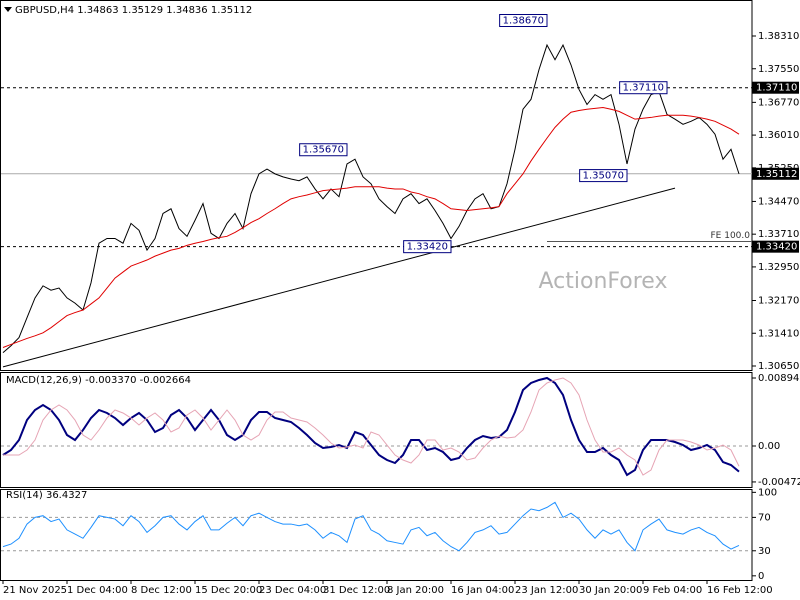  Describe the element at coordinates (8, 9) in the screenshot. I see `symbol-icon` at that location.